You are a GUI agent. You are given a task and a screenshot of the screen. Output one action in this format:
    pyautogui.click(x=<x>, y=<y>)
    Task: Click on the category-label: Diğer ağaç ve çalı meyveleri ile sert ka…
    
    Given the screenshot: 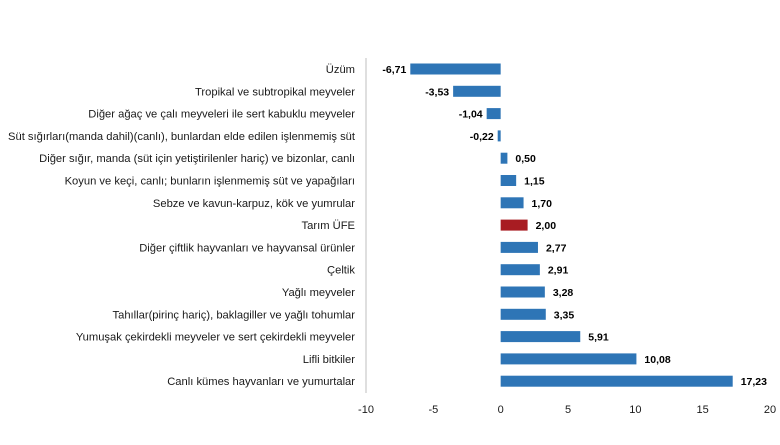 What is the action you would take?
    pyautogui.click(x=221, y=115)
    